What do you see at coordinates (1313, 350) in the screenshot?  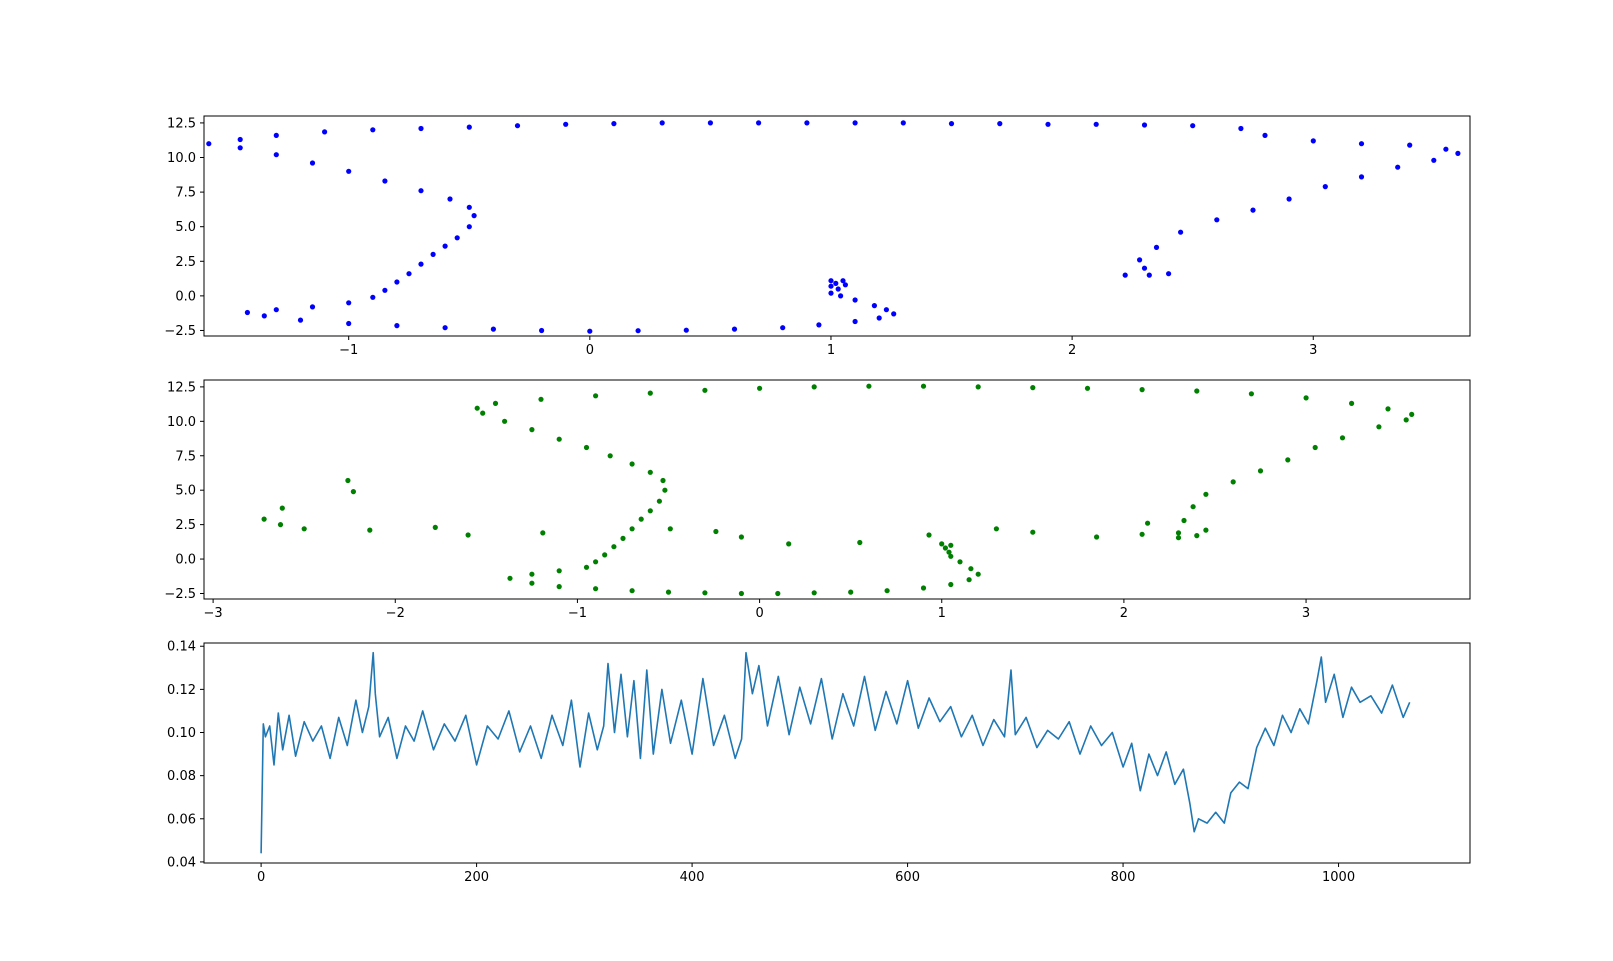 I see `x-tick-label: 3` at bounding box center [1313, 350].